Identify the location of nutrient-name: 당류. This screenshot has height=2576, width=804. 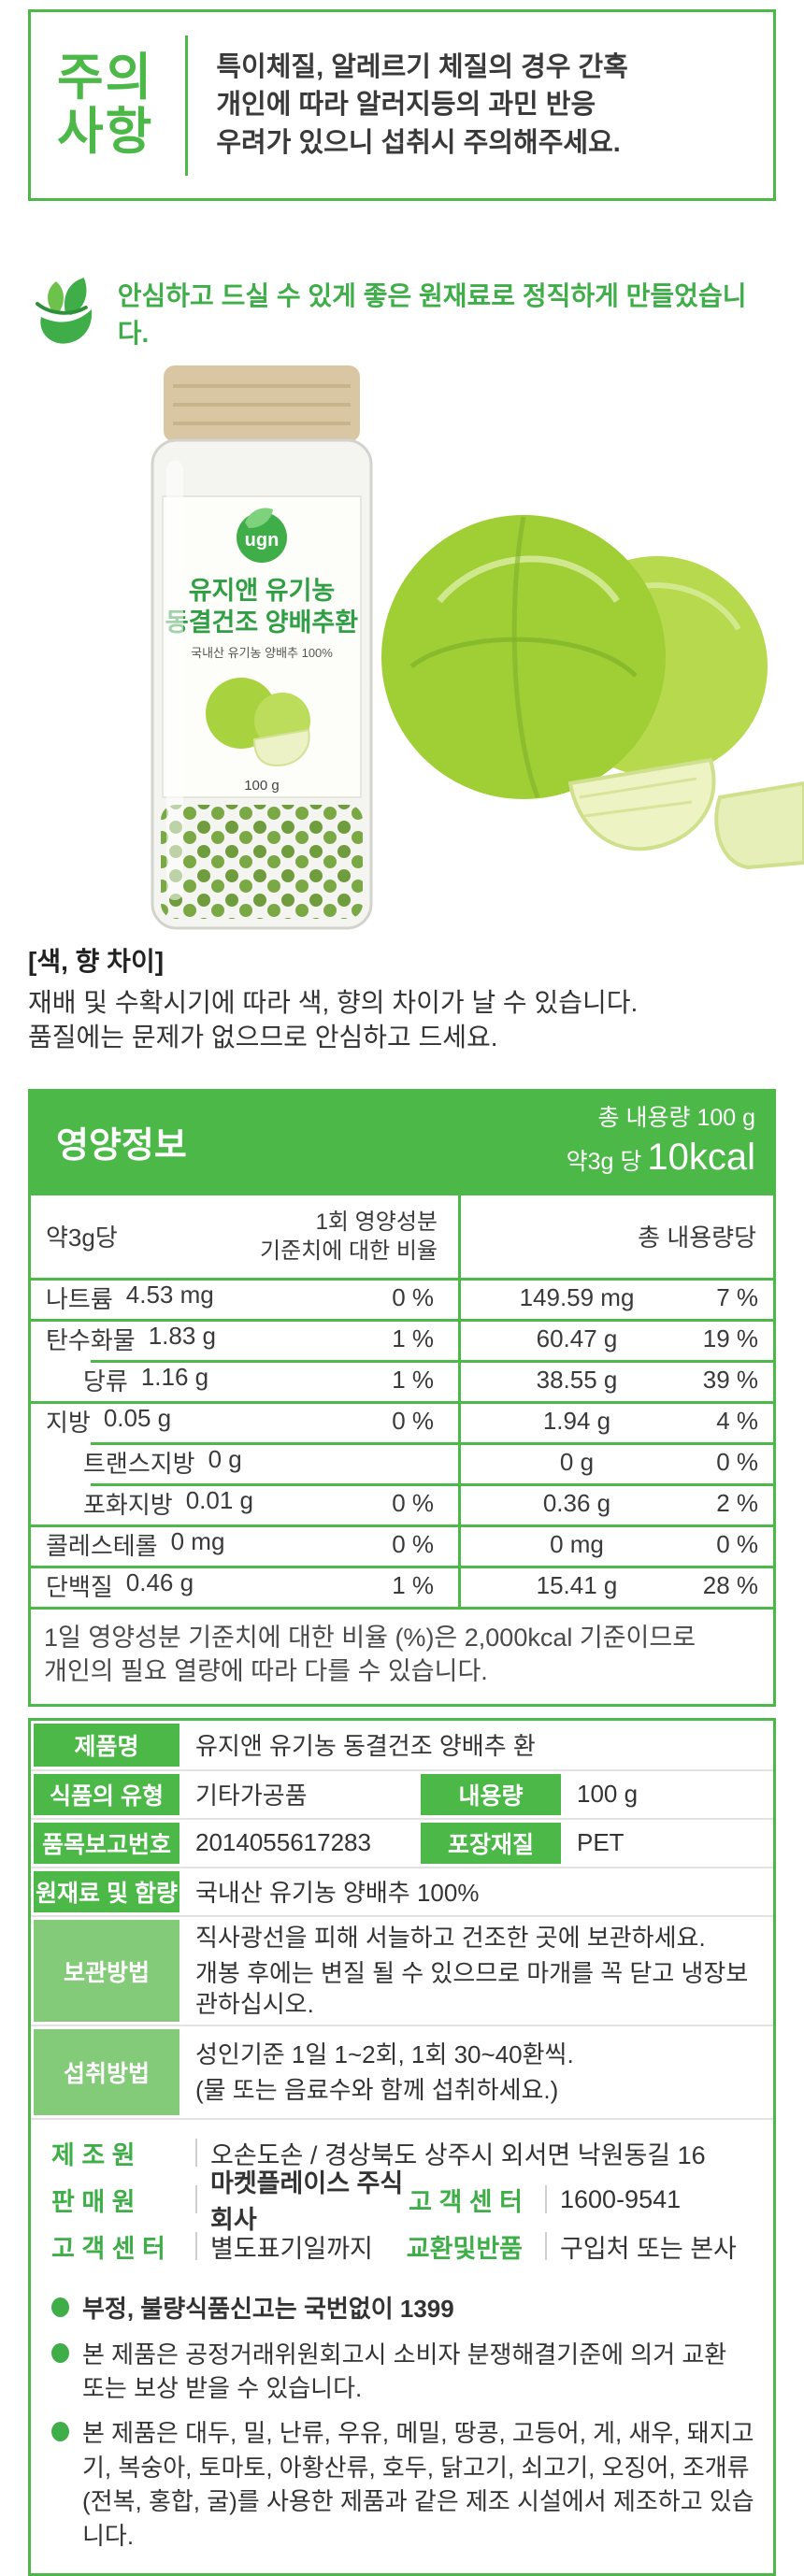
(105, 1381).